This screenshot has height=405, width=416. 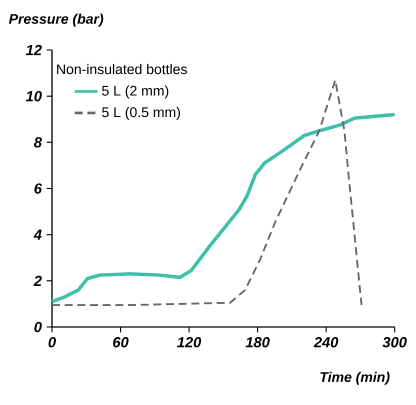 I want to click on x-tick-label: 180, so click(x=258, y=342).